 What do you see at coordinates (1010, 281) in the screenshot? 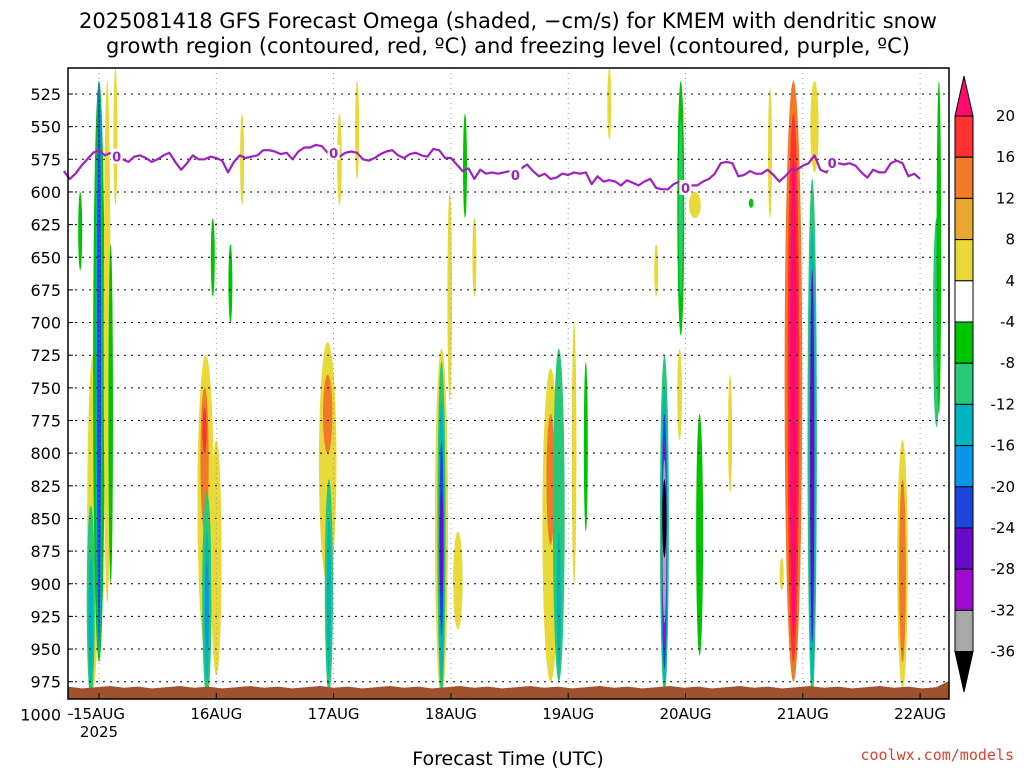
I see `colorbar-tick-4: 4` at bounding box center [1010, 281].